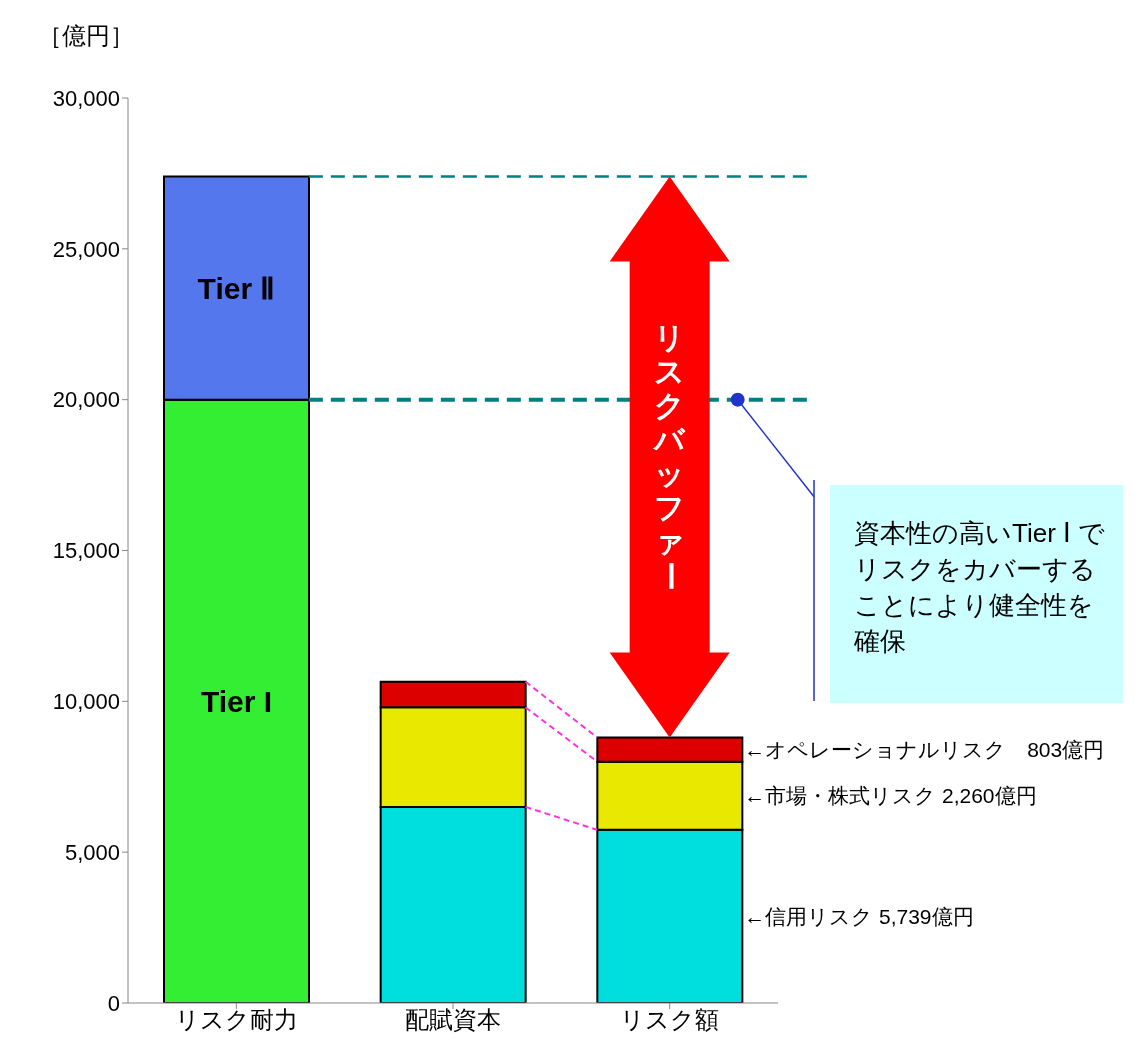 The width and height of the screenshot is (1146, 1058). I want to click on y-tick-label: 0, so click(113, 1003).